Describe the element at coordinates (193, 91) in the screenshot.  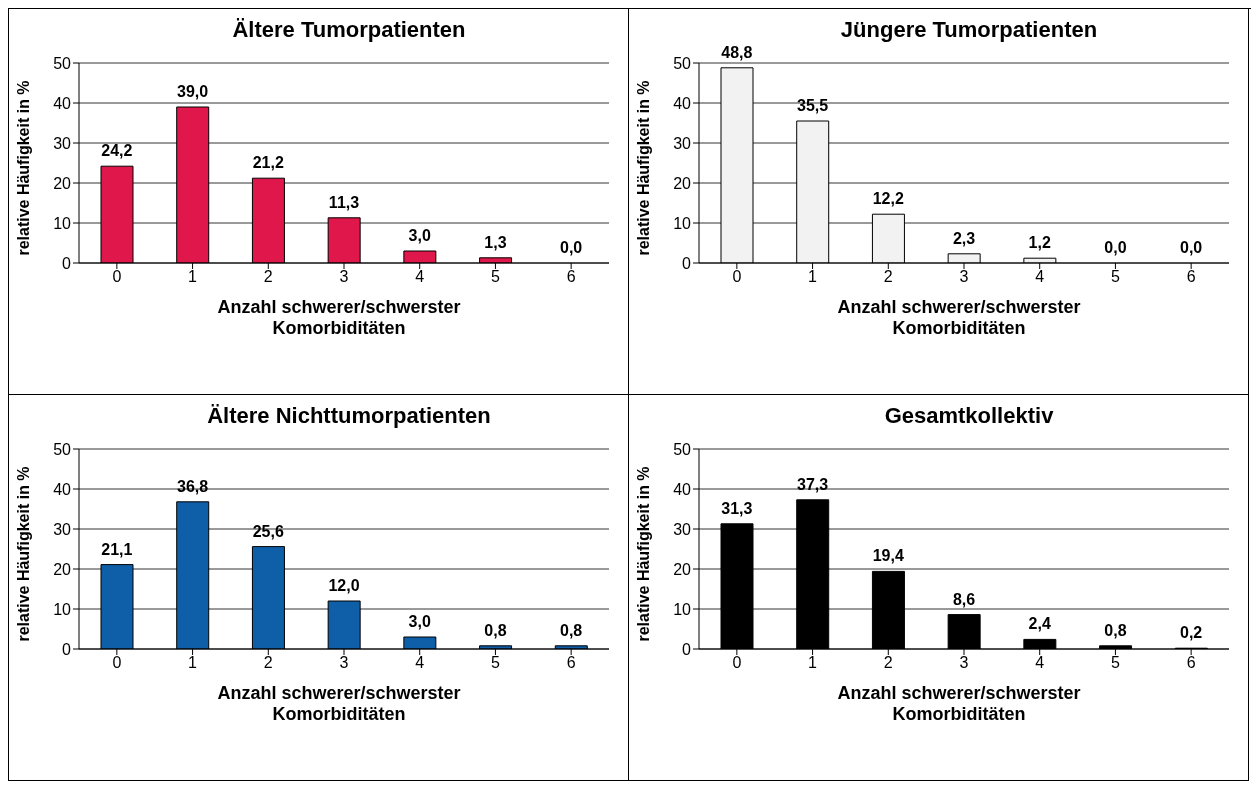
I see `data-label: 39,0` at that location.